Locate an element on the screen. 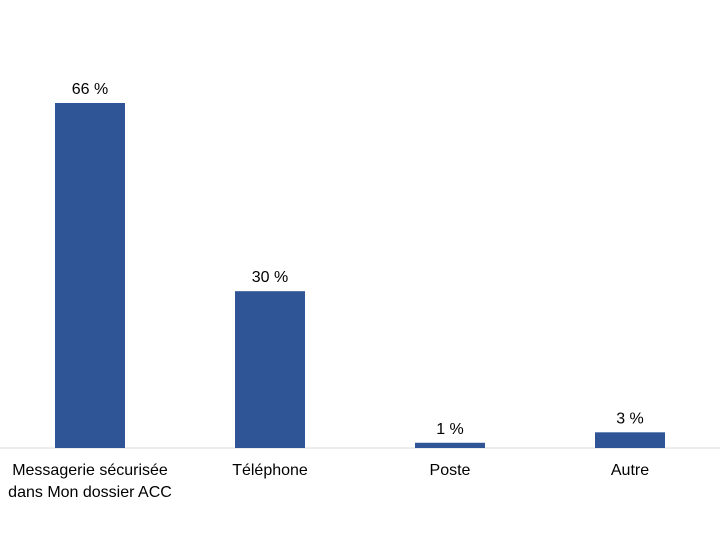 The width and height of the screenshot is (720, 540). category-label-3: Autre is located at coordinates (630, 470).